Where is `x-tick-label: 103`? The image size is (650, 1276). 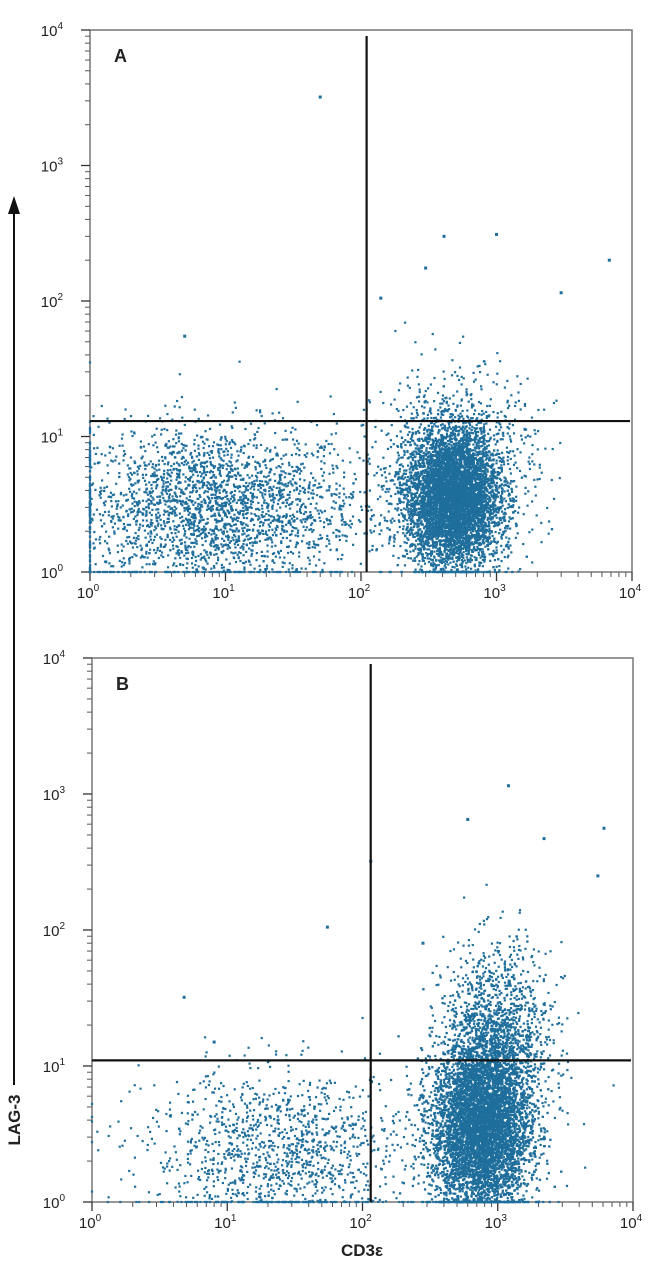
x-tick-label: 103 is located at coordinates (494, 592).